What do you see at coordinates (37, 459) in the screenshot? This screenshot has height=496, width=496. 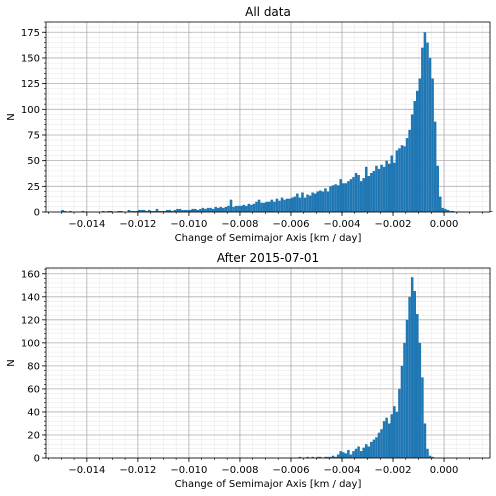 I see `y-tick-label: 0` at bounding box center [37, 459].